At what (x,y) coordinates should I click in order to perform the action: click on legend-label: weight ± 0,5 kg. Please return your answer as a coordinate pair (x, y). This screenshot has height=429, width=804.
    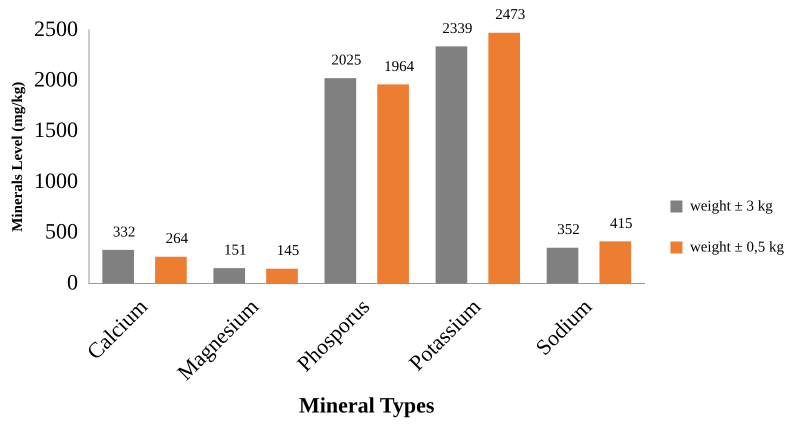
    Looking at the image, I should click on (737, 247).